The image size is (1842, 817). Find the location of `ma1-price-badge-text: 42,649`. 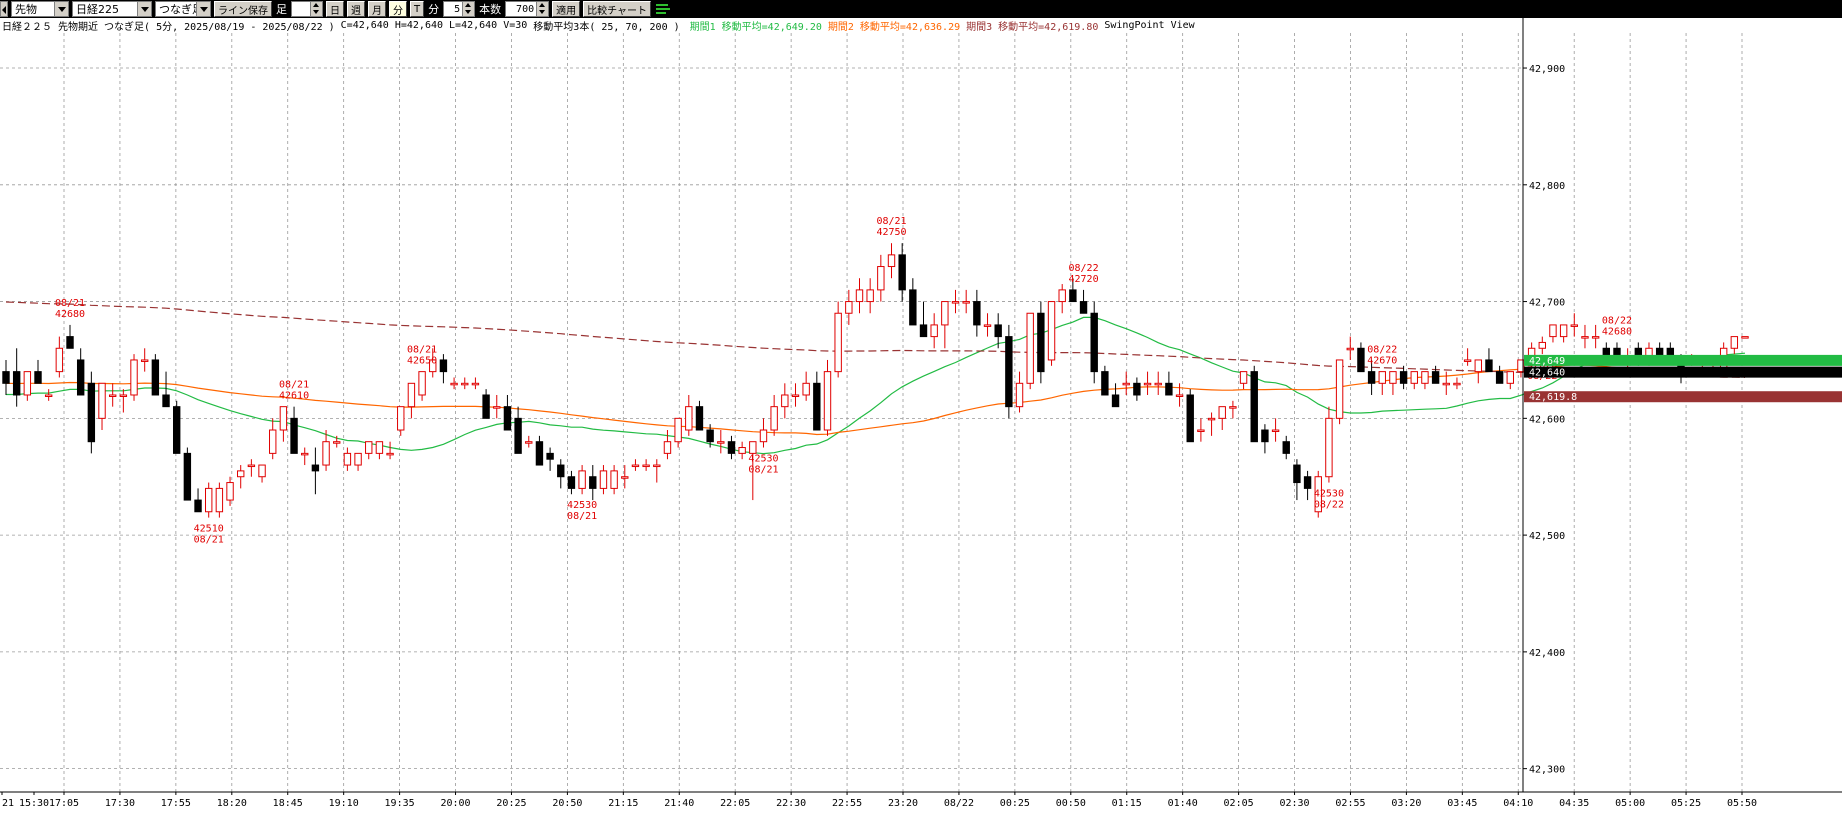

ma1-price-badge-text: 42,649 is located at coordinates (1547, 361).